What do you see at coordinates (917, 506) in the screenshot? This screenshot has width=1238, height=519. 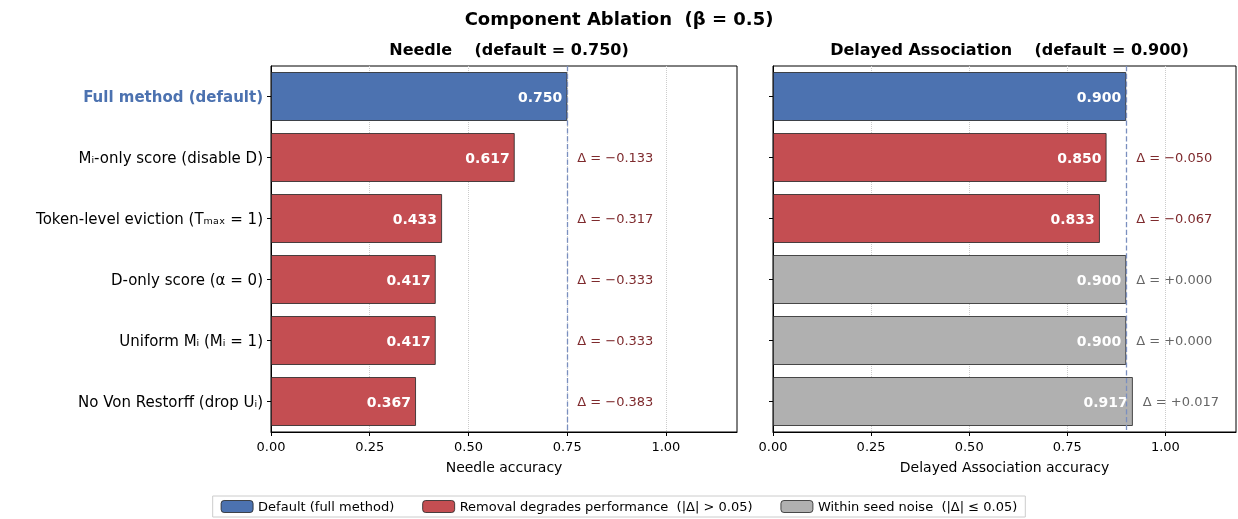 I see `legend-label: Within seed noise (|Δ| ≤ 0.05)` at bounding box center [917, 506].